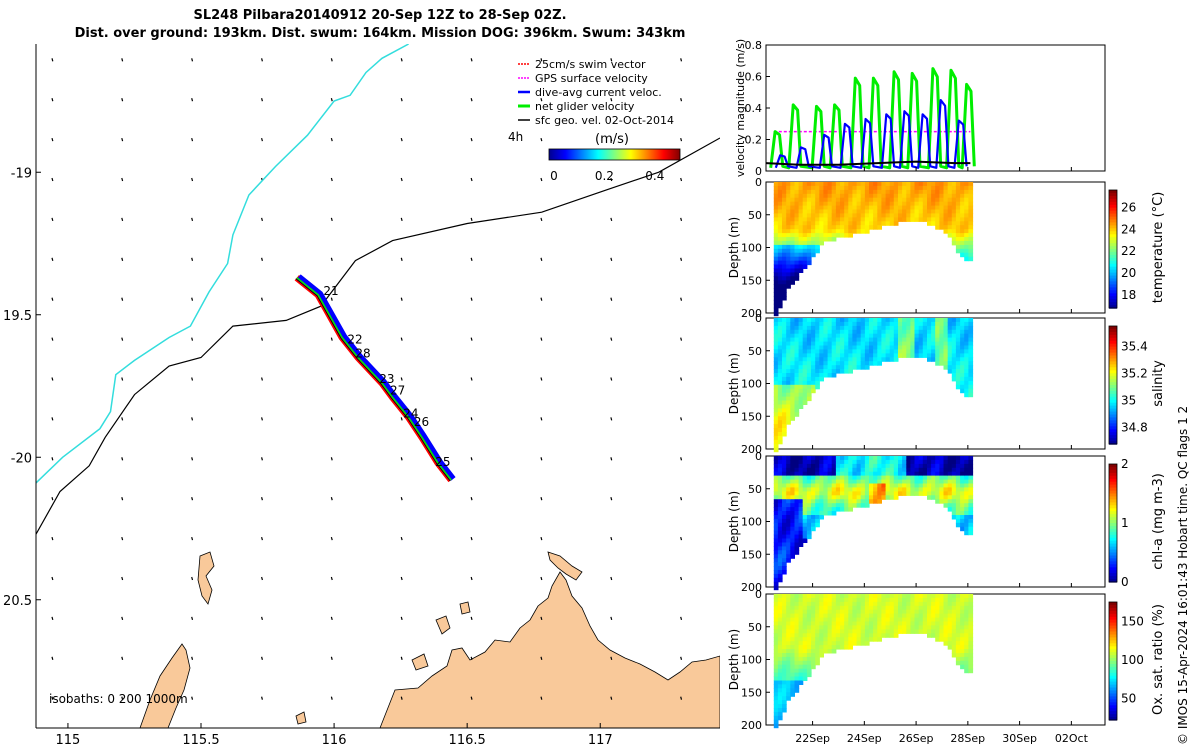 The image size is (1200, 750). I want to click on time-tick-label: 30Sep, so click(1019, 738).